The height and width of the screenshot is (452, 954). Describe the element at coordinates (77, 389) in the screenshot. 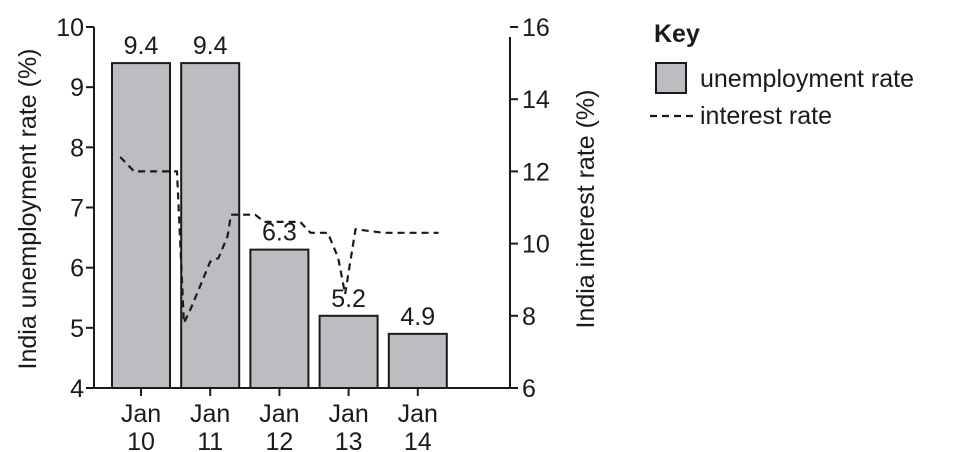

I see `left-tick-label-0: 4` at that location.